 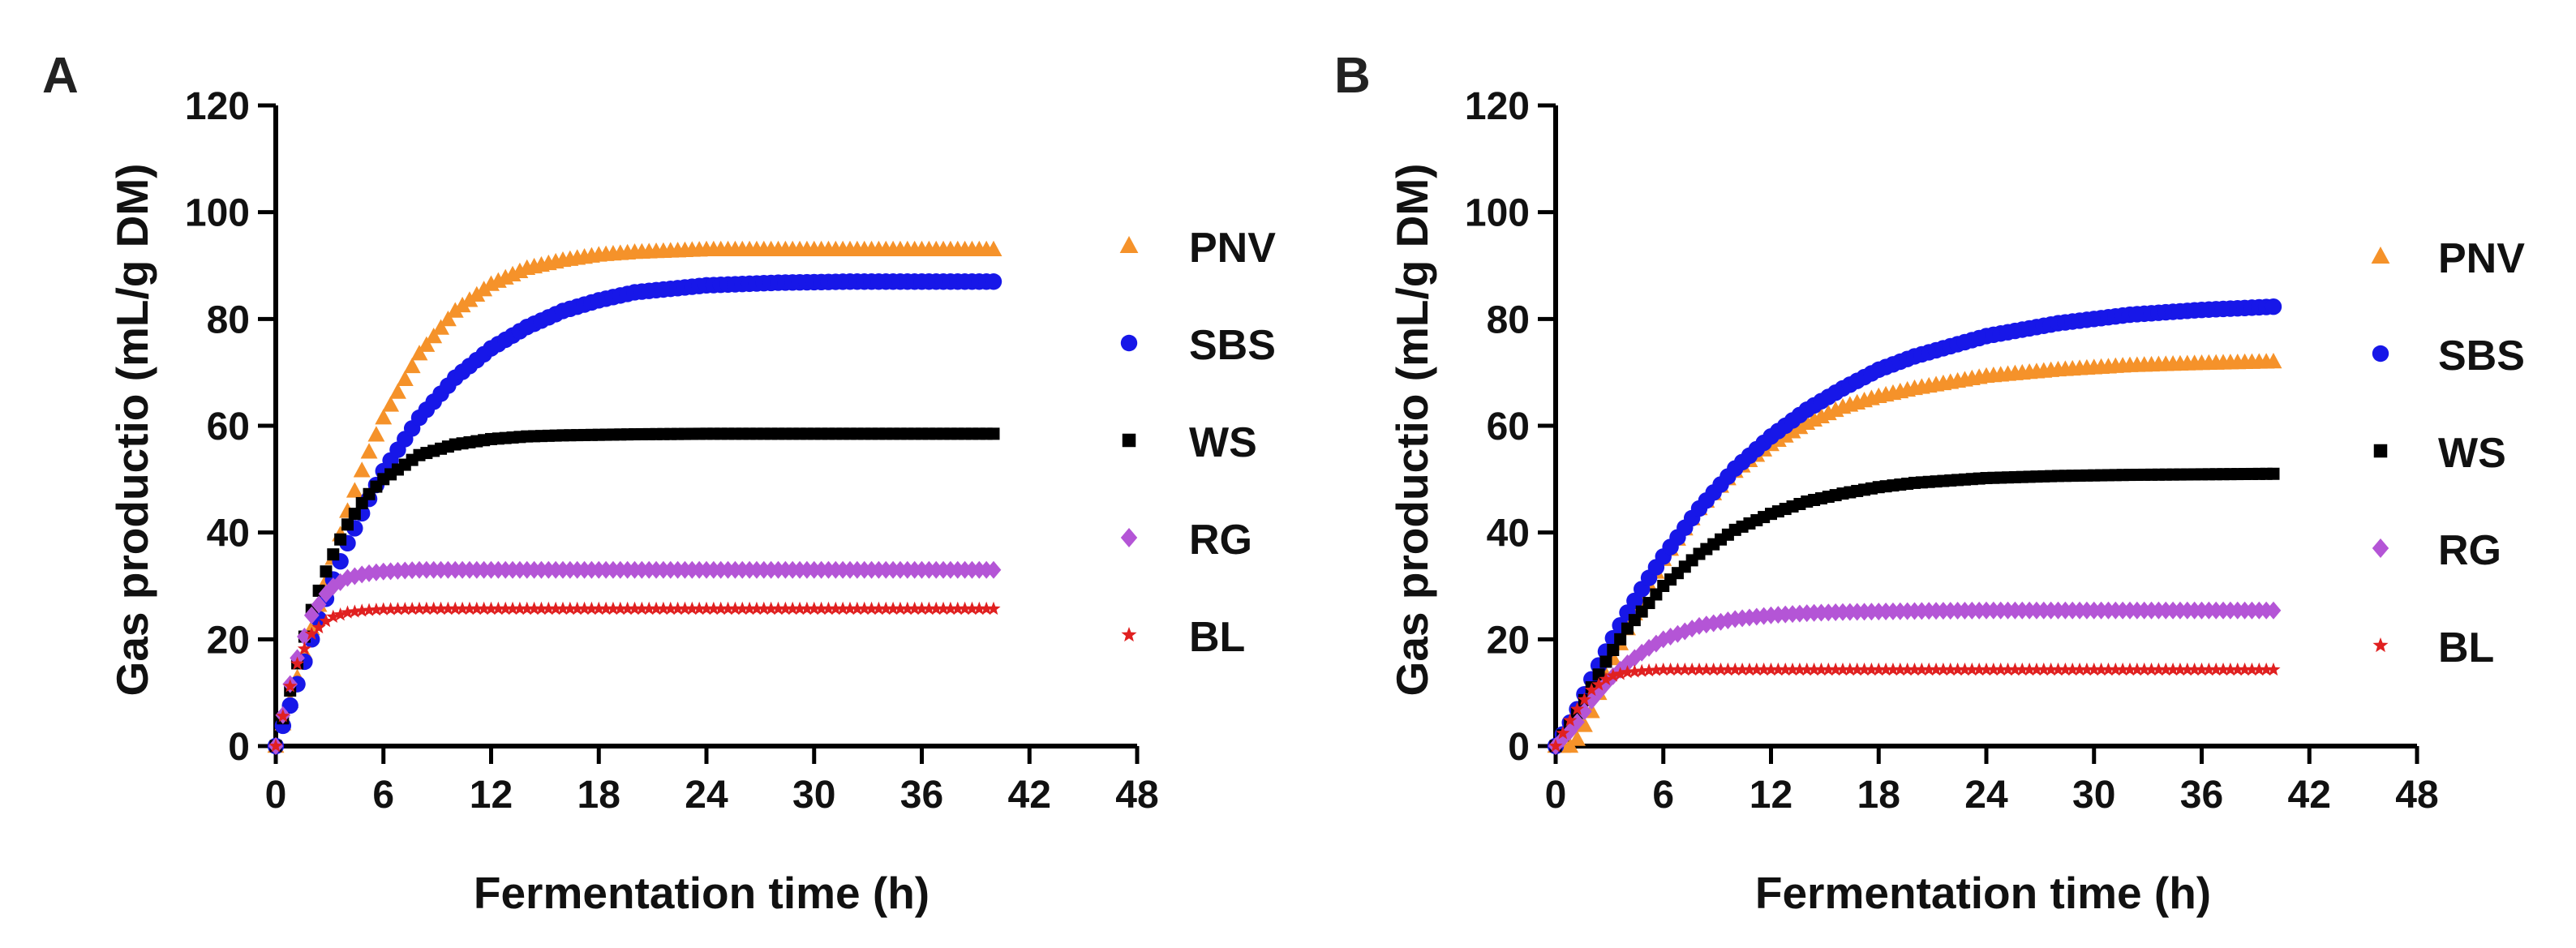 I want to click on x-tick-label: 6, so click(x=383, y=795).